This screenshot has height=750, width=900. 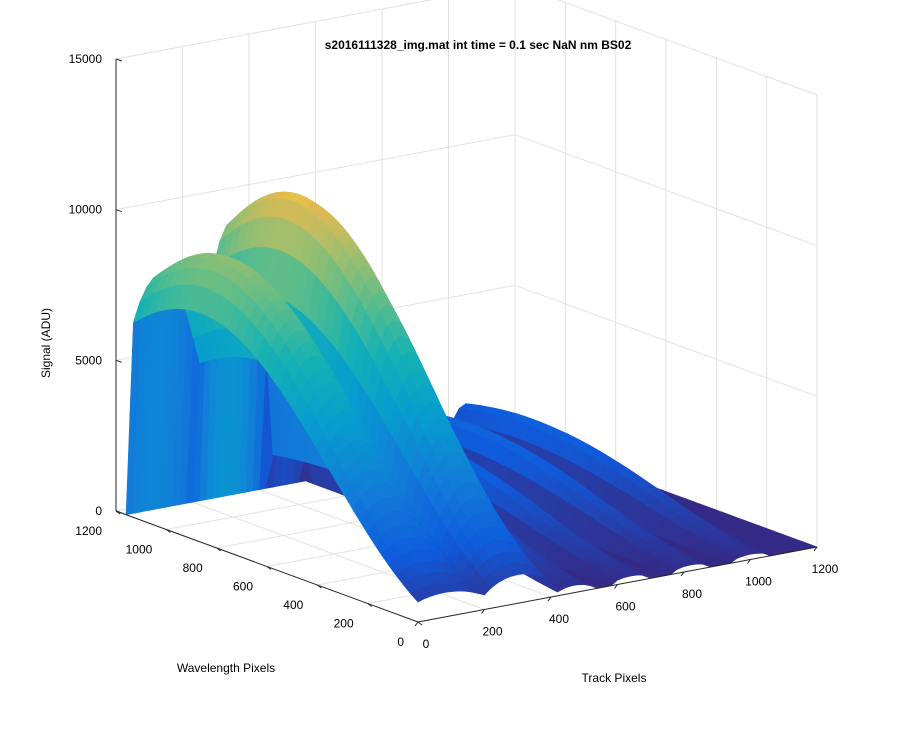 I want to click on y-tick-label: 400, so click(x=293, y=605).